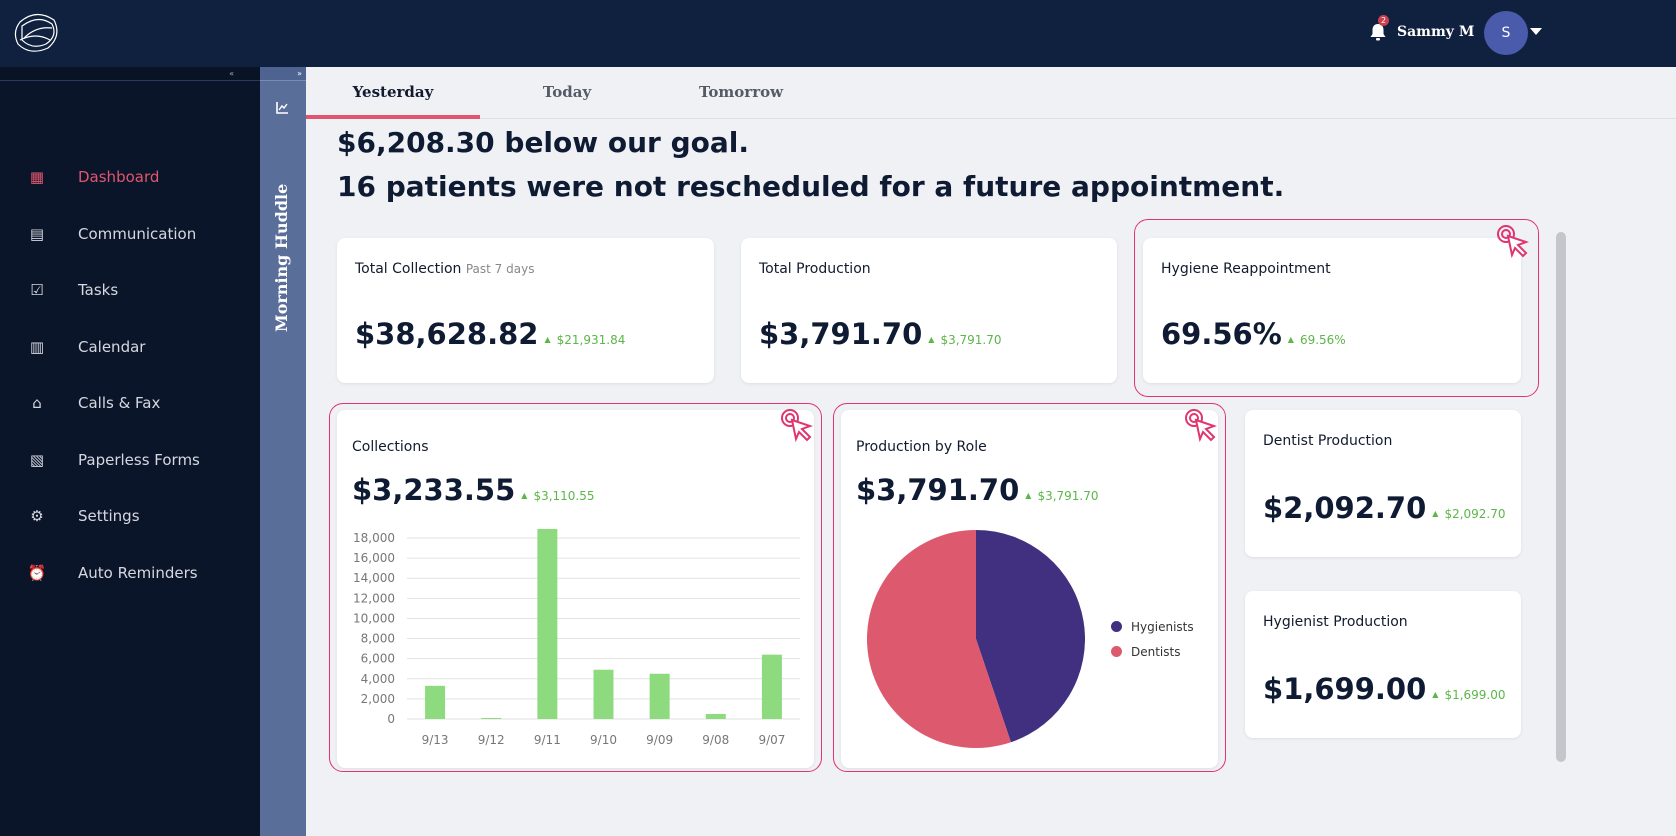 The width and height of the screenshot is (1676, 836). Describe the element at coordinates (434, 490) in the screenshot. I see `card-value: $3,233.55` at that location.